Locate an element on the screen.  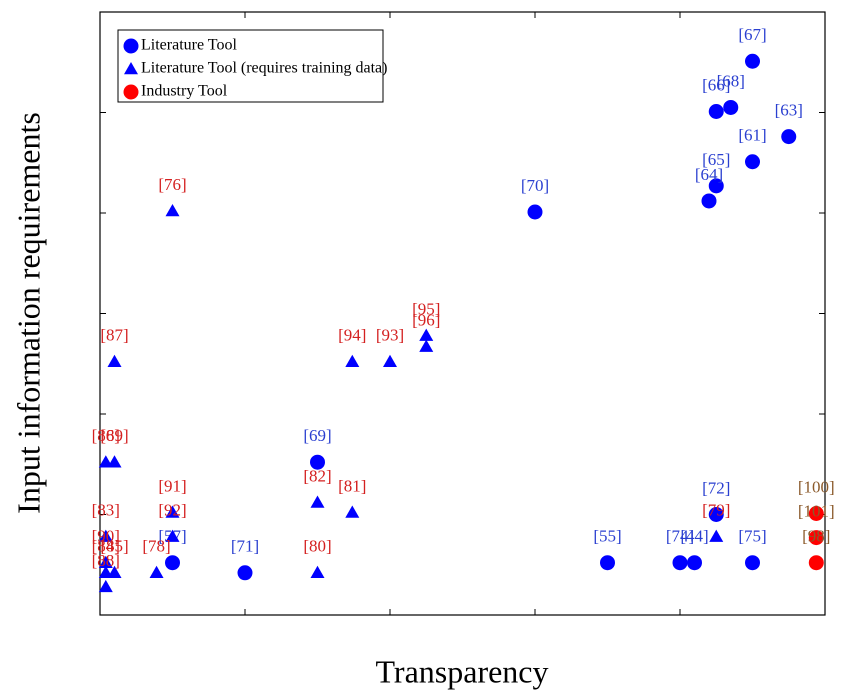
point-label: [63] is located at coordinates (789, 110).